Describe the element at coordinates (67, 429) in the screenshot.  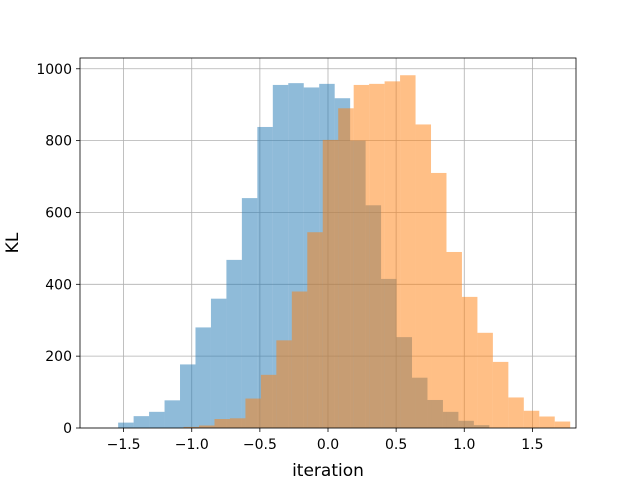
I see `y-tick-label: 0` at that location.